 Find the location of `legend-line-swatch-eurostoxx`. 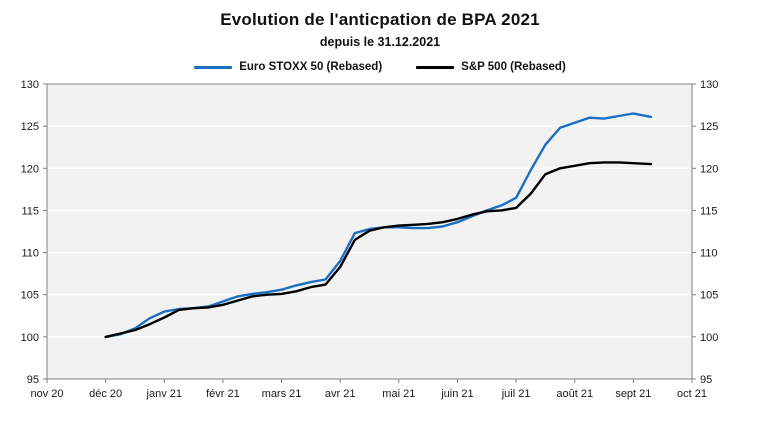

legend-line-swatch-eurostoxx is located at coordinates (213, 67).